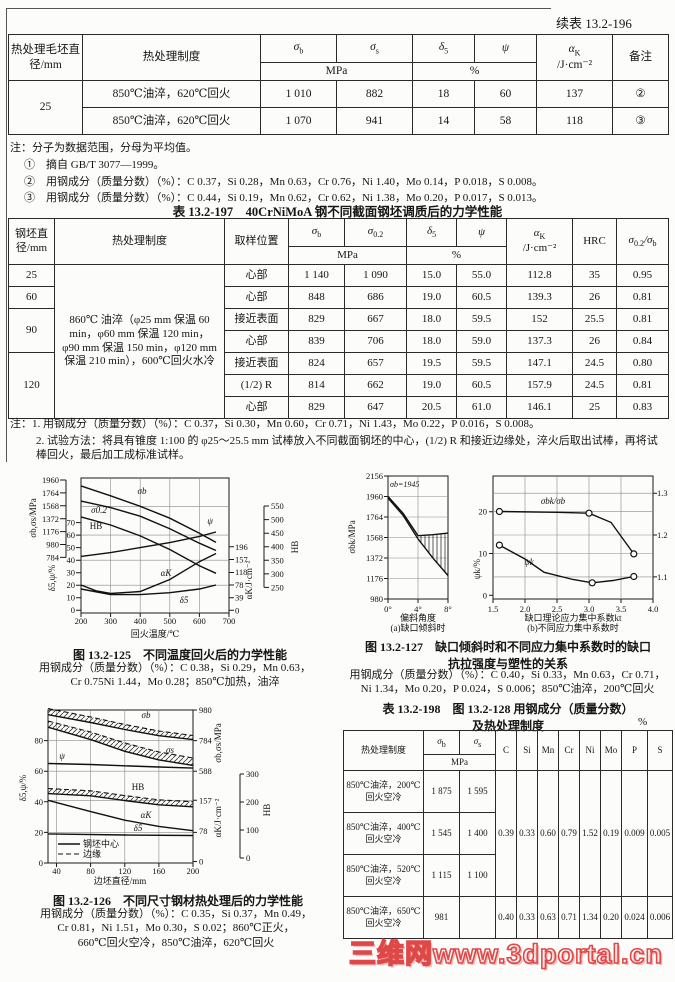 The image size is (675, 982). Describe the element at coordinates (148, 514) in the screenshot. I see `curve-sigma-b` at that location.